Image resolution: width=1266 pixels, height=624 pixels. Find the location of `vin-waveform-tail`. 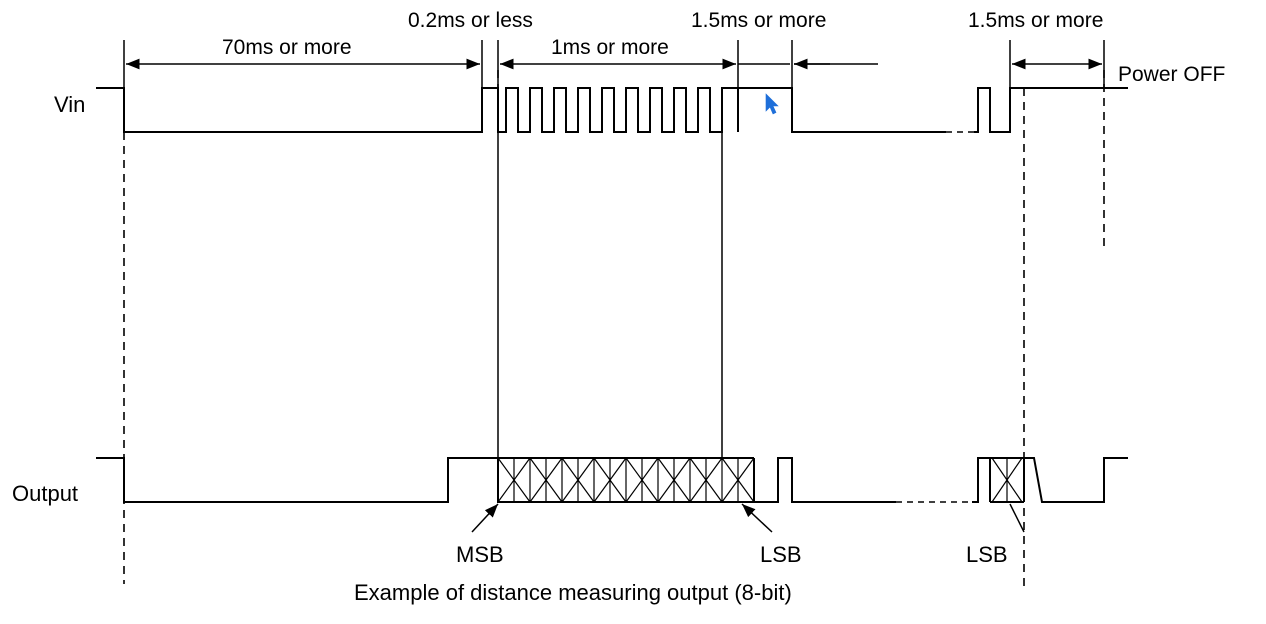

vin-waveform-tail is located at coordinates (1051, 110).